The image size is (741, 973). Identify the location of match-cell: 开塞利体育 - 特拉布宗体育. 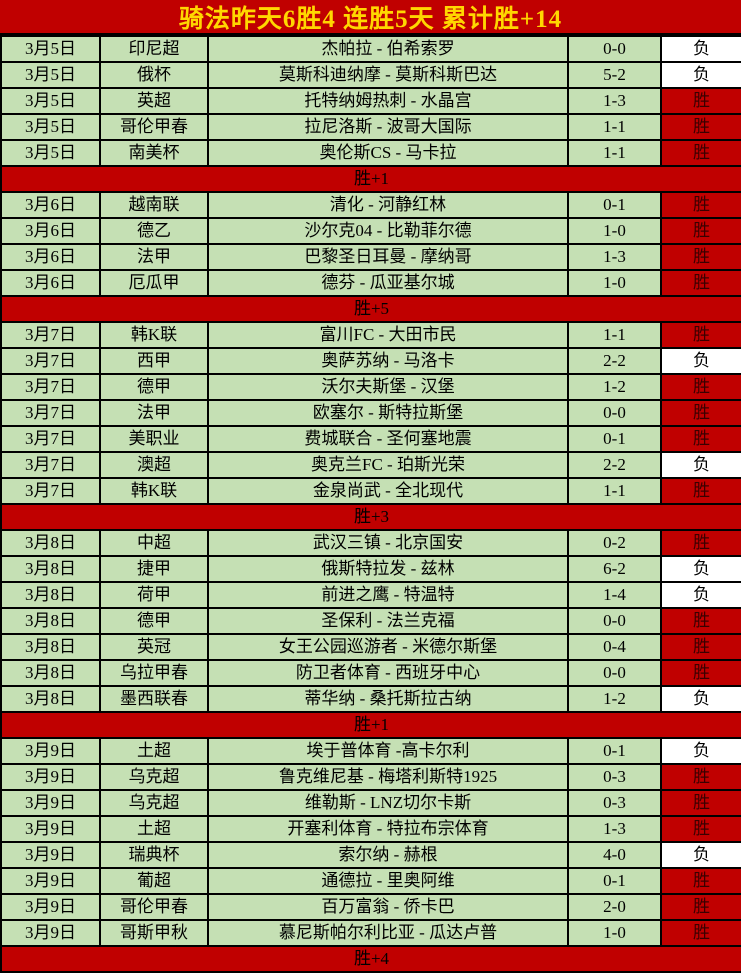
(388, 829).